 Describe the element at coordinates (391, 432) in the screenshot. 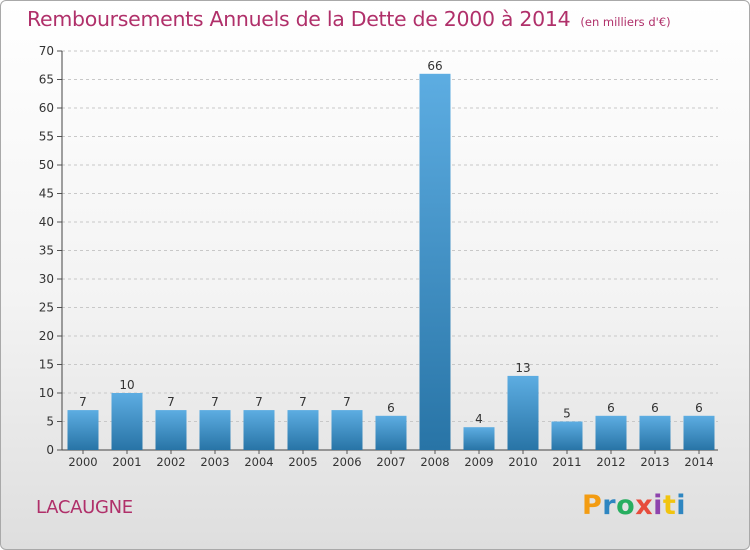

I see `bar-2007` at that location.